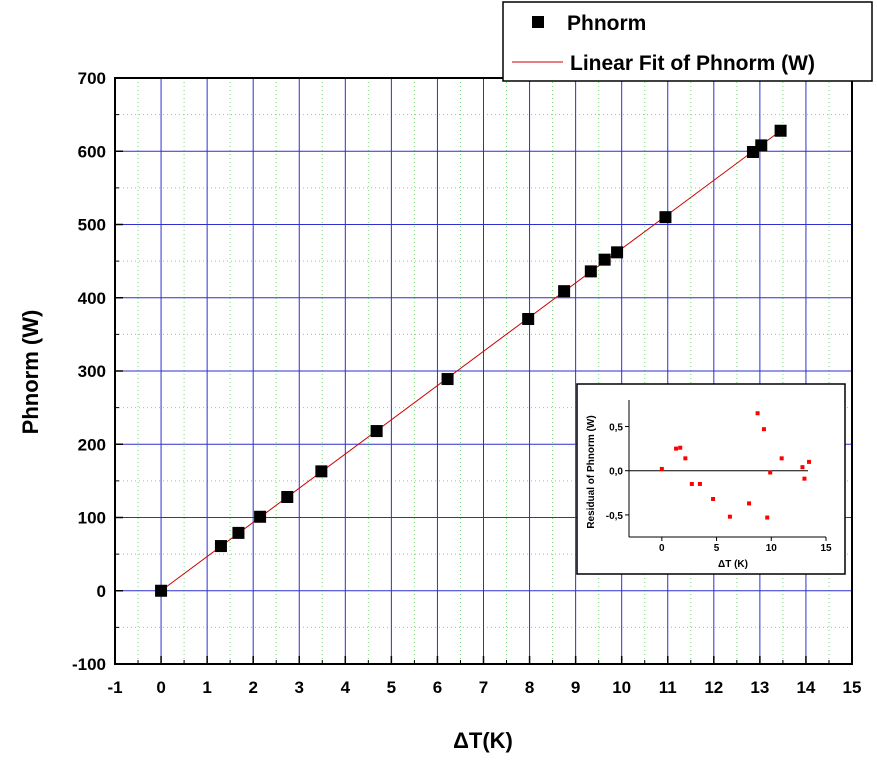 This screenshot has height=760, width=877. I want to click on y-tick-labels: -100 0 100 200 300 400 500 600 700, so click(89, 371).